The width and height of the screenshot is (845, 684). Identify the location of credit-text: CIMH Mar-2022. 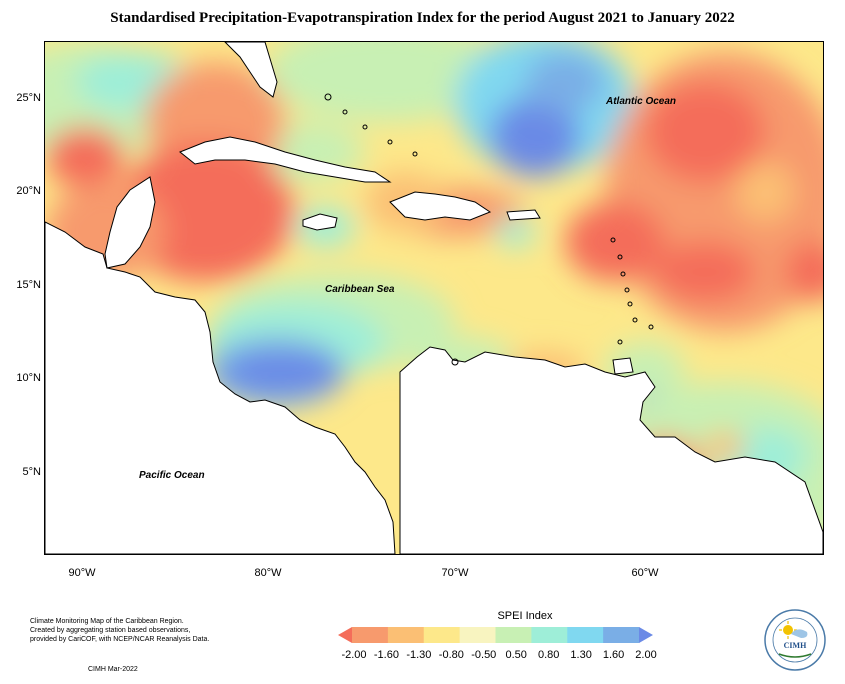
(113, 669).